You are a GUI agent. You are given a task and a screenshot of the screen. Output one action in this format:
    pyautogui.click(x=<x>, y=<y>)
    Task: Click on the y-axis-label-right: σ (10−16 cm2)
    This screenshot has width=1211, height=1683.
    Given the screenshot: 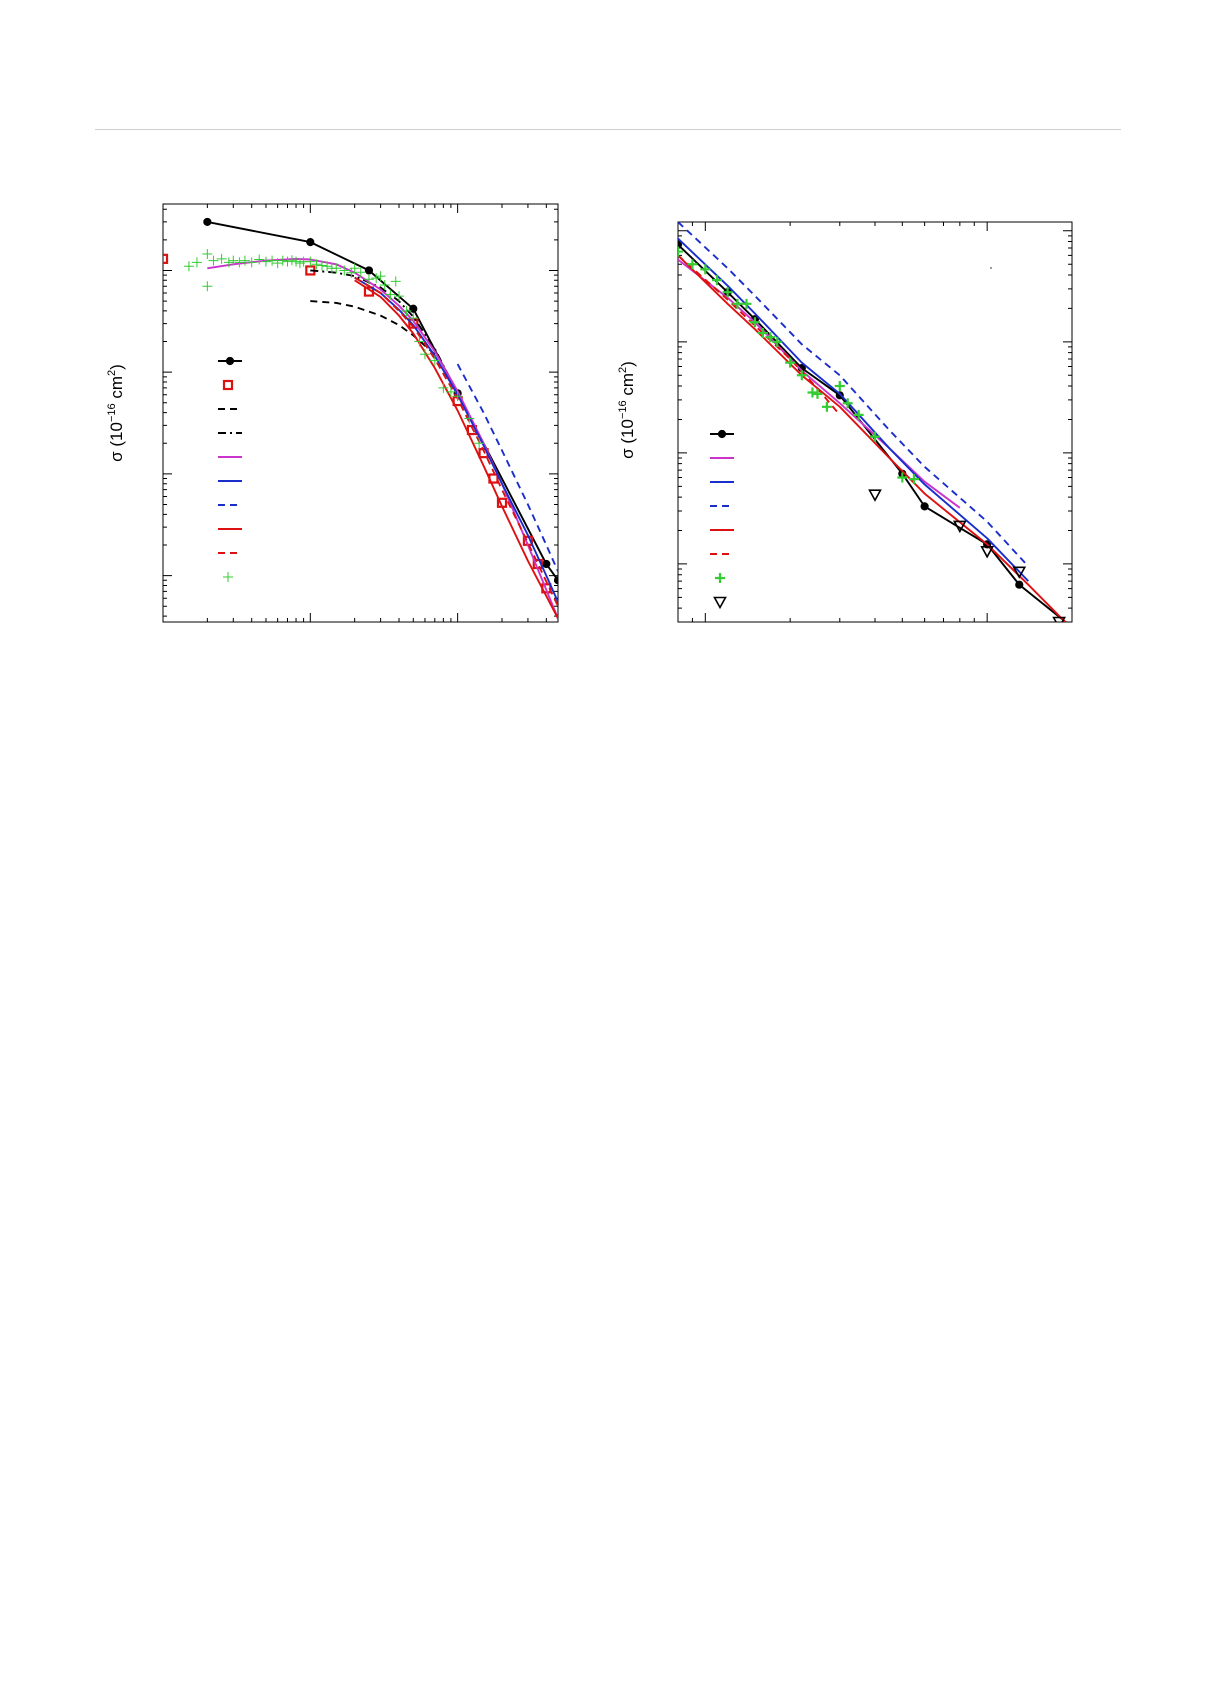 What is the action you would take?
    pyautogui.click(x=627, y=410)
    